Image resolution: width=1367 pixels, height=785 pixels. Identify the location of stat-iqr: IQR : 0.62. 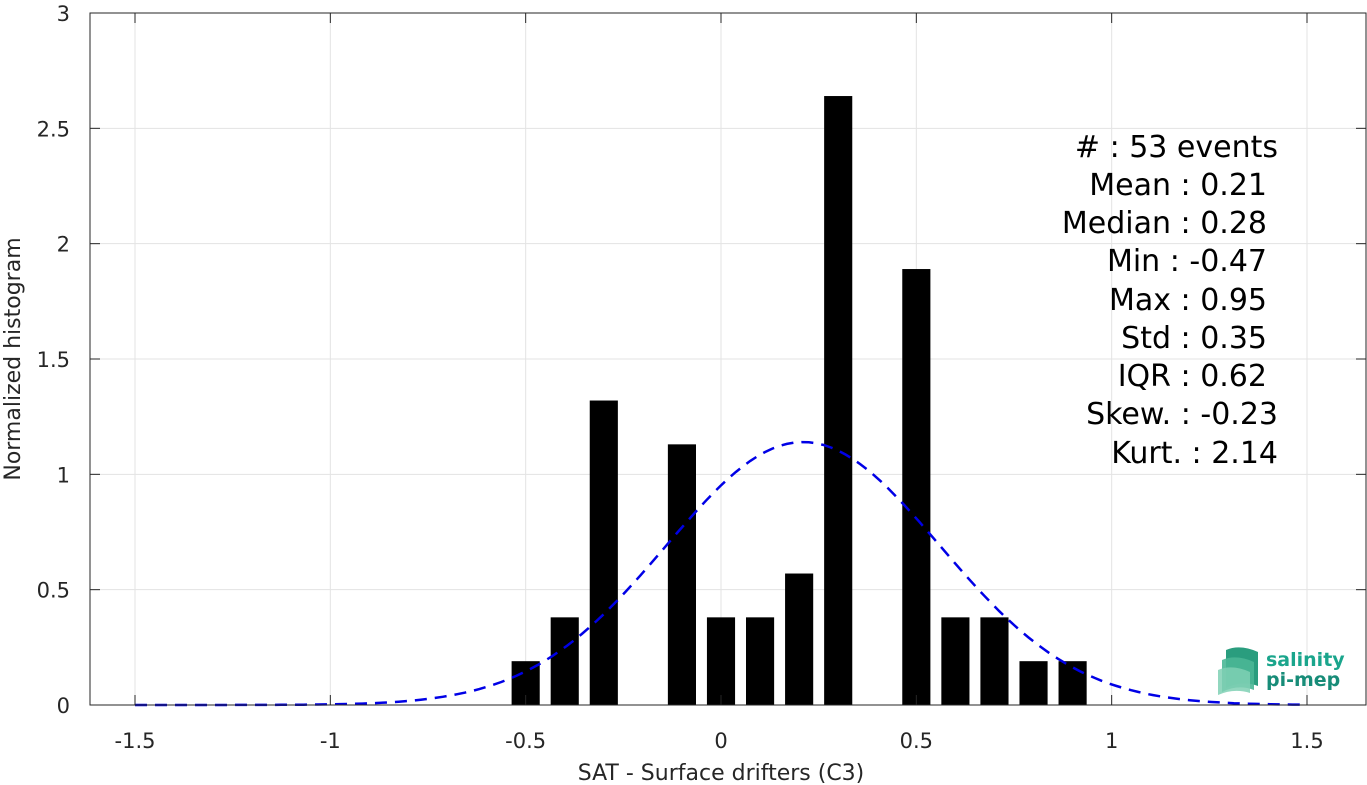
(1192, 376).